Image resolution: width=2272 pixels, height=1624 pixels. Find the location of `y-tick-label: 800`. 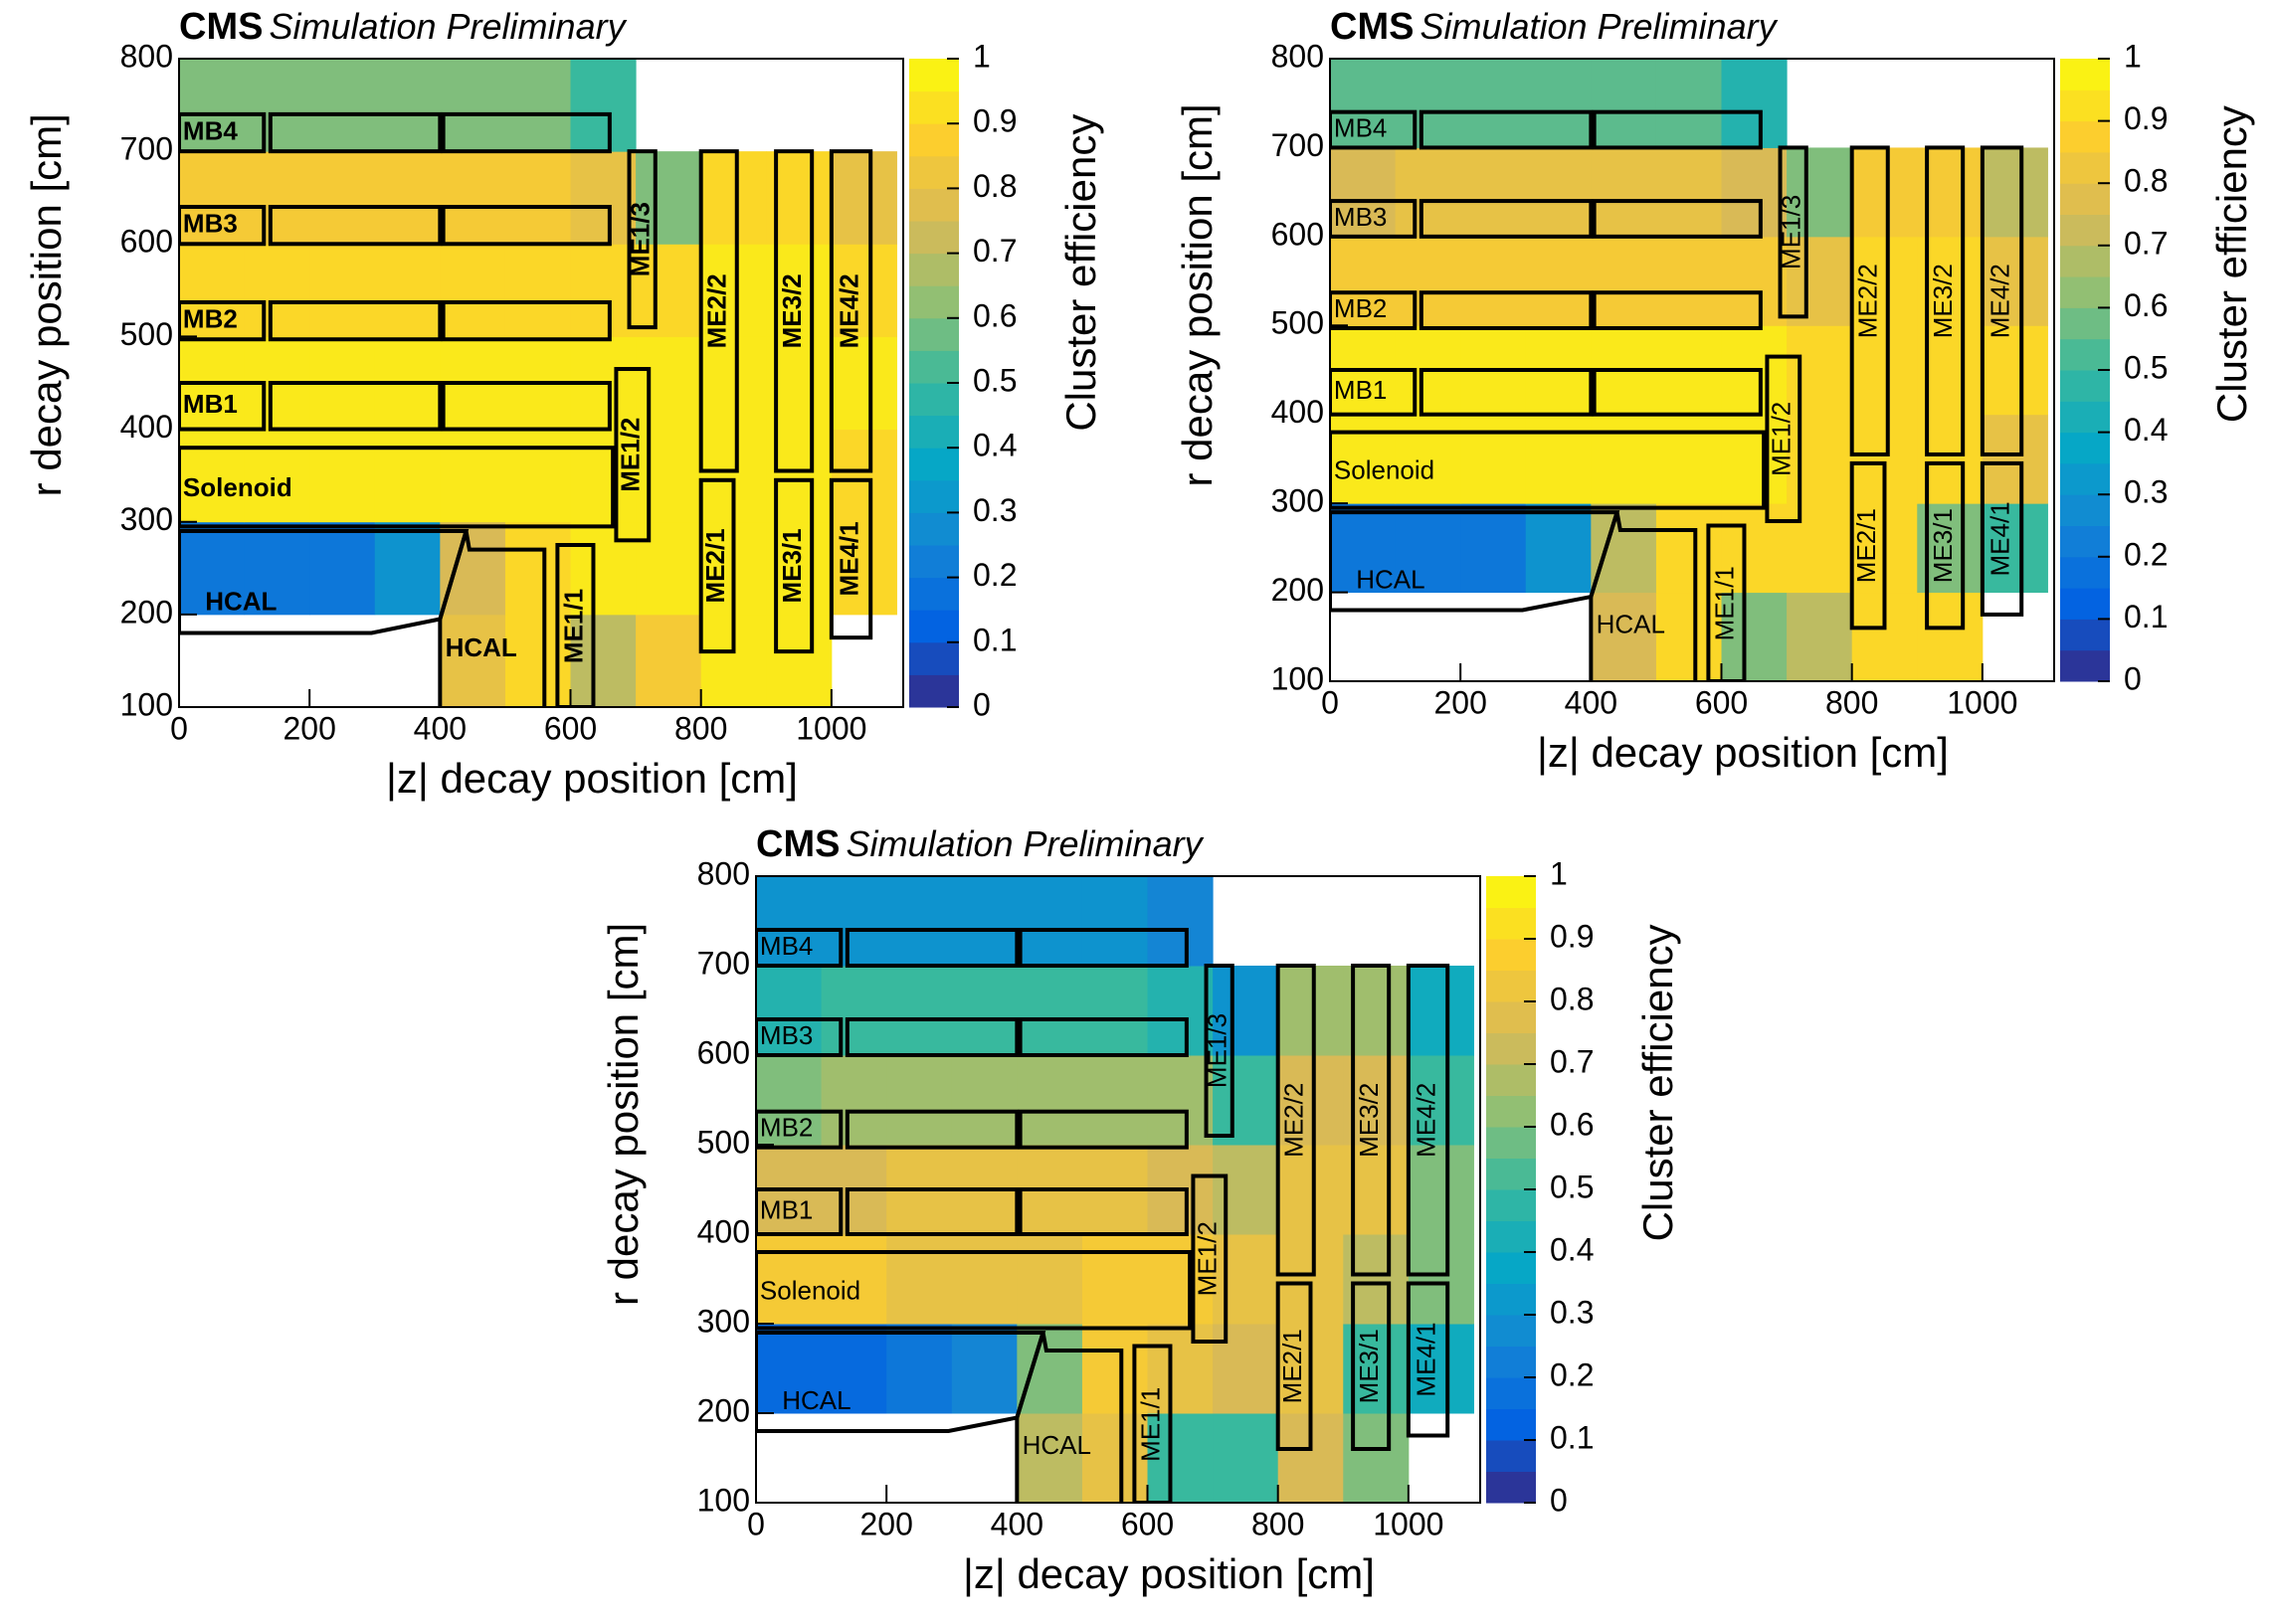

y-tick-label: 800 is located at coordinates (723, 873).